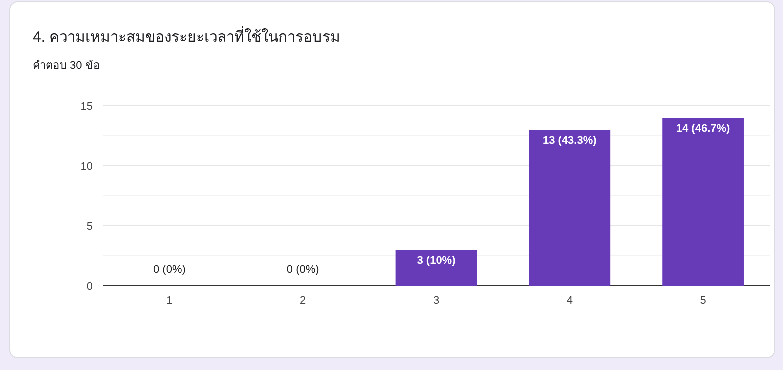 Image resolution: width=783 pixels, height=370 pixels. I want to click on y-tick-label: 10, so click(86, 167).